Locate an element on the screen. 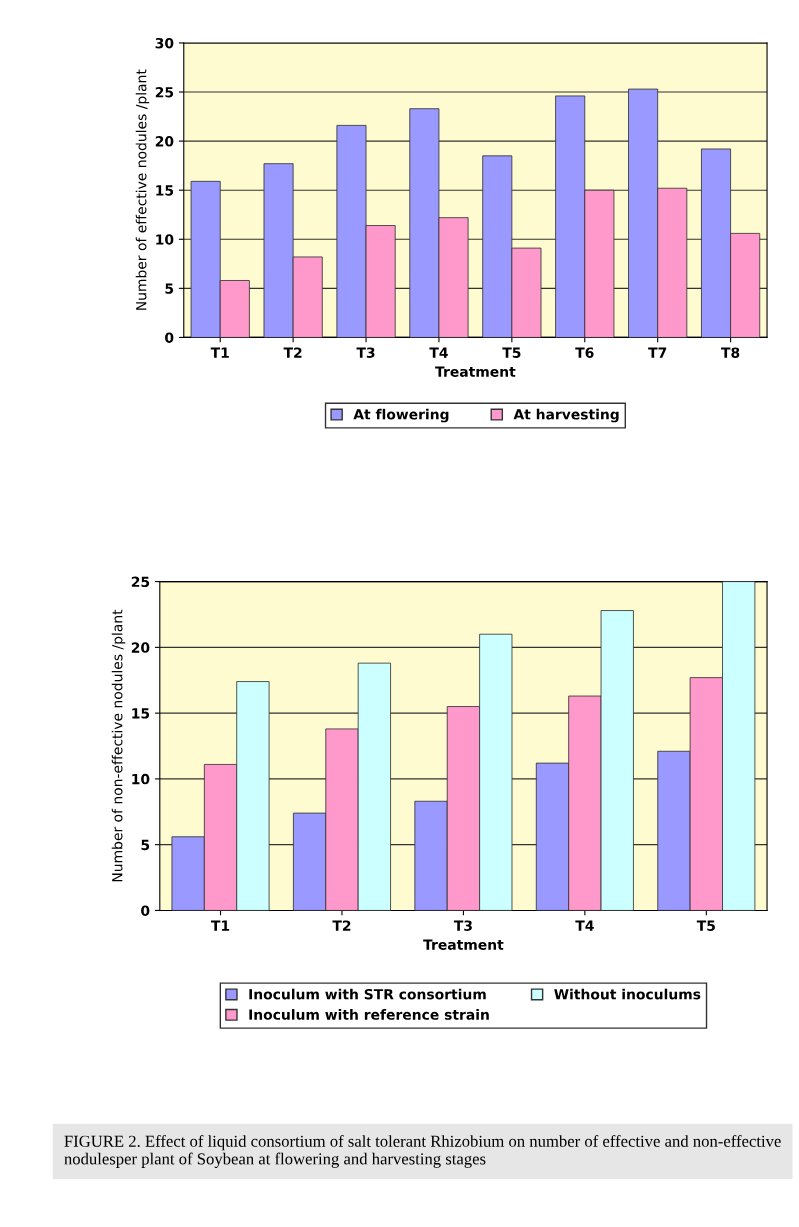  caption: FIGURE 2. Effect of liquid consortium of salt tolerant Rhizobium on number of effective and non-effective nodulesper plant of Soybean at flowering and harvesting stages is located at coordinates (422, 1151).